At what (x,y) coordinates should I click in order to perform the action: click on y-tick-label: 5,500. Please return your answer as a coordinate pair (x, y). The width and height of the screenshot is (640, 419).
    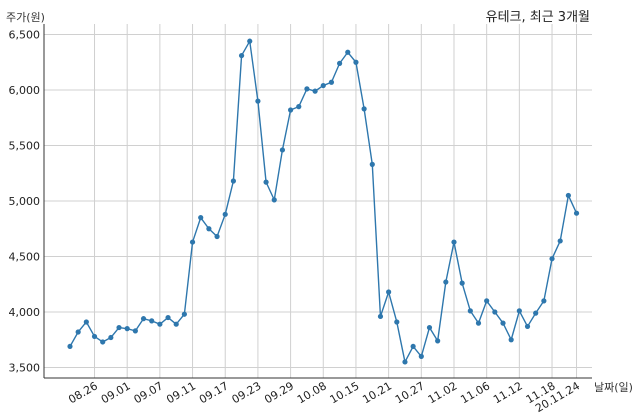
    Looking at the image, I should click on (25, 146).